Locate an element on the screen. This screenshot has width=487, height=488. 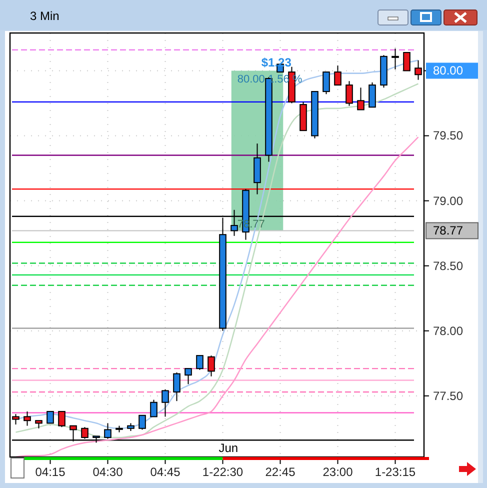
x-tick-label: 1-22:30 is located at coordinates (223, 472).